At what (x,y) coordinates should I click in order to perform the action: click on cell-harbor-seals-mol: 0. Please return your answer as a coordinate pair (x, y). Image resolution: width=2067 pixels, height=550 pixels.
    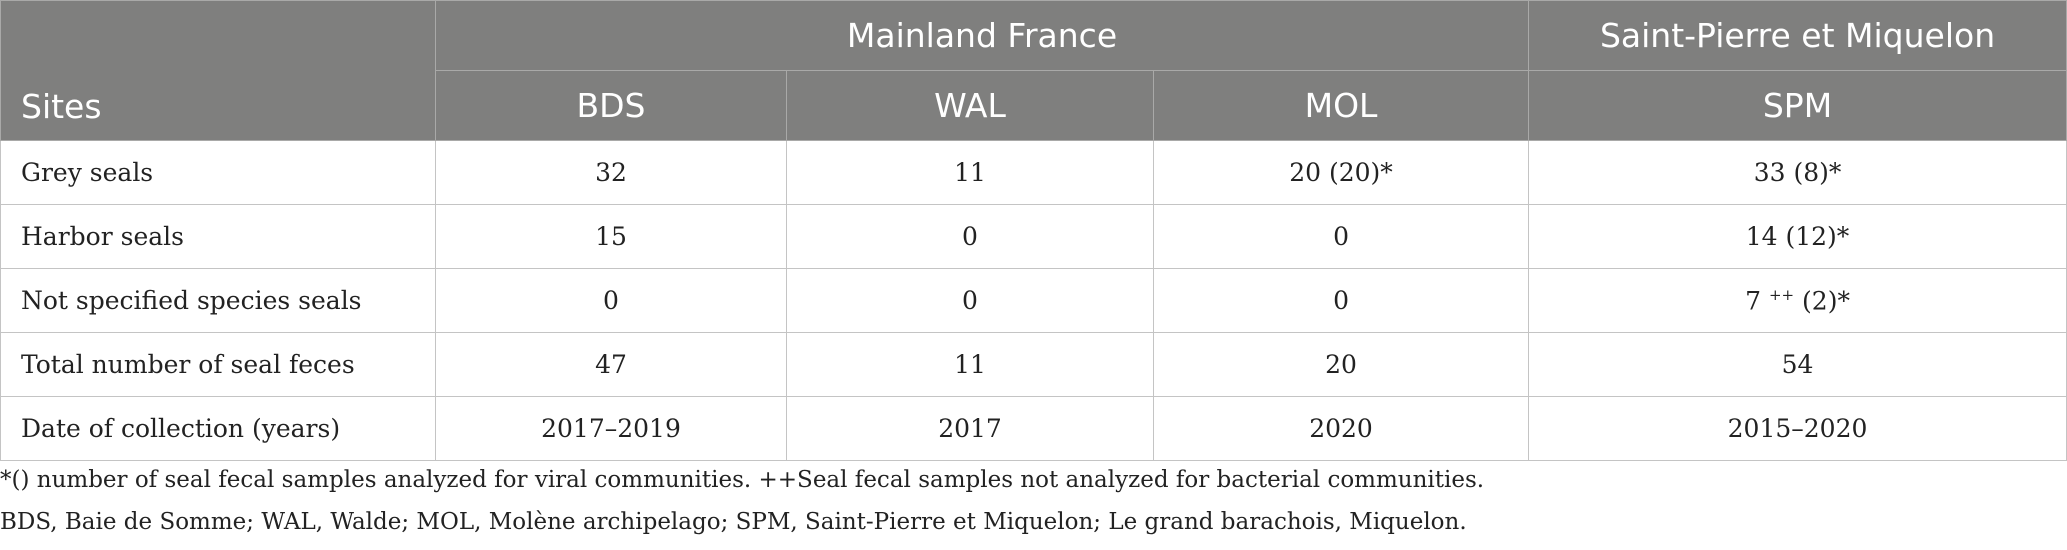
    Looking at the image, I should click on (1341, 236).